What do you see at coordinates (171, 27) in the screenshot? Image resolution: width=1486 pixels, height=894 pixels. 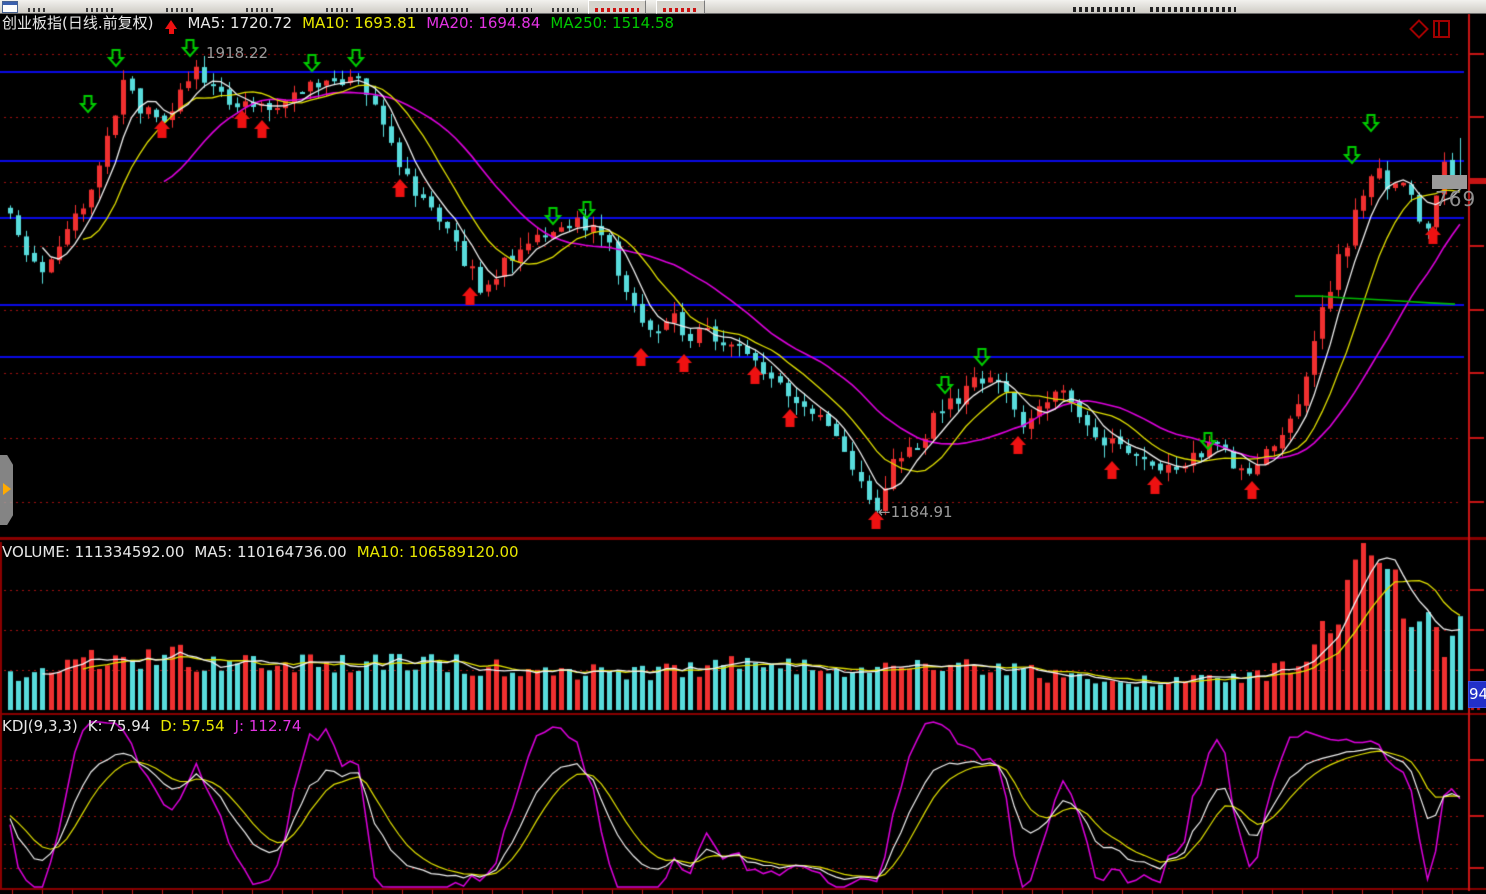 I see `trend-up-arrow-icon` at bounding box center [171, 27].